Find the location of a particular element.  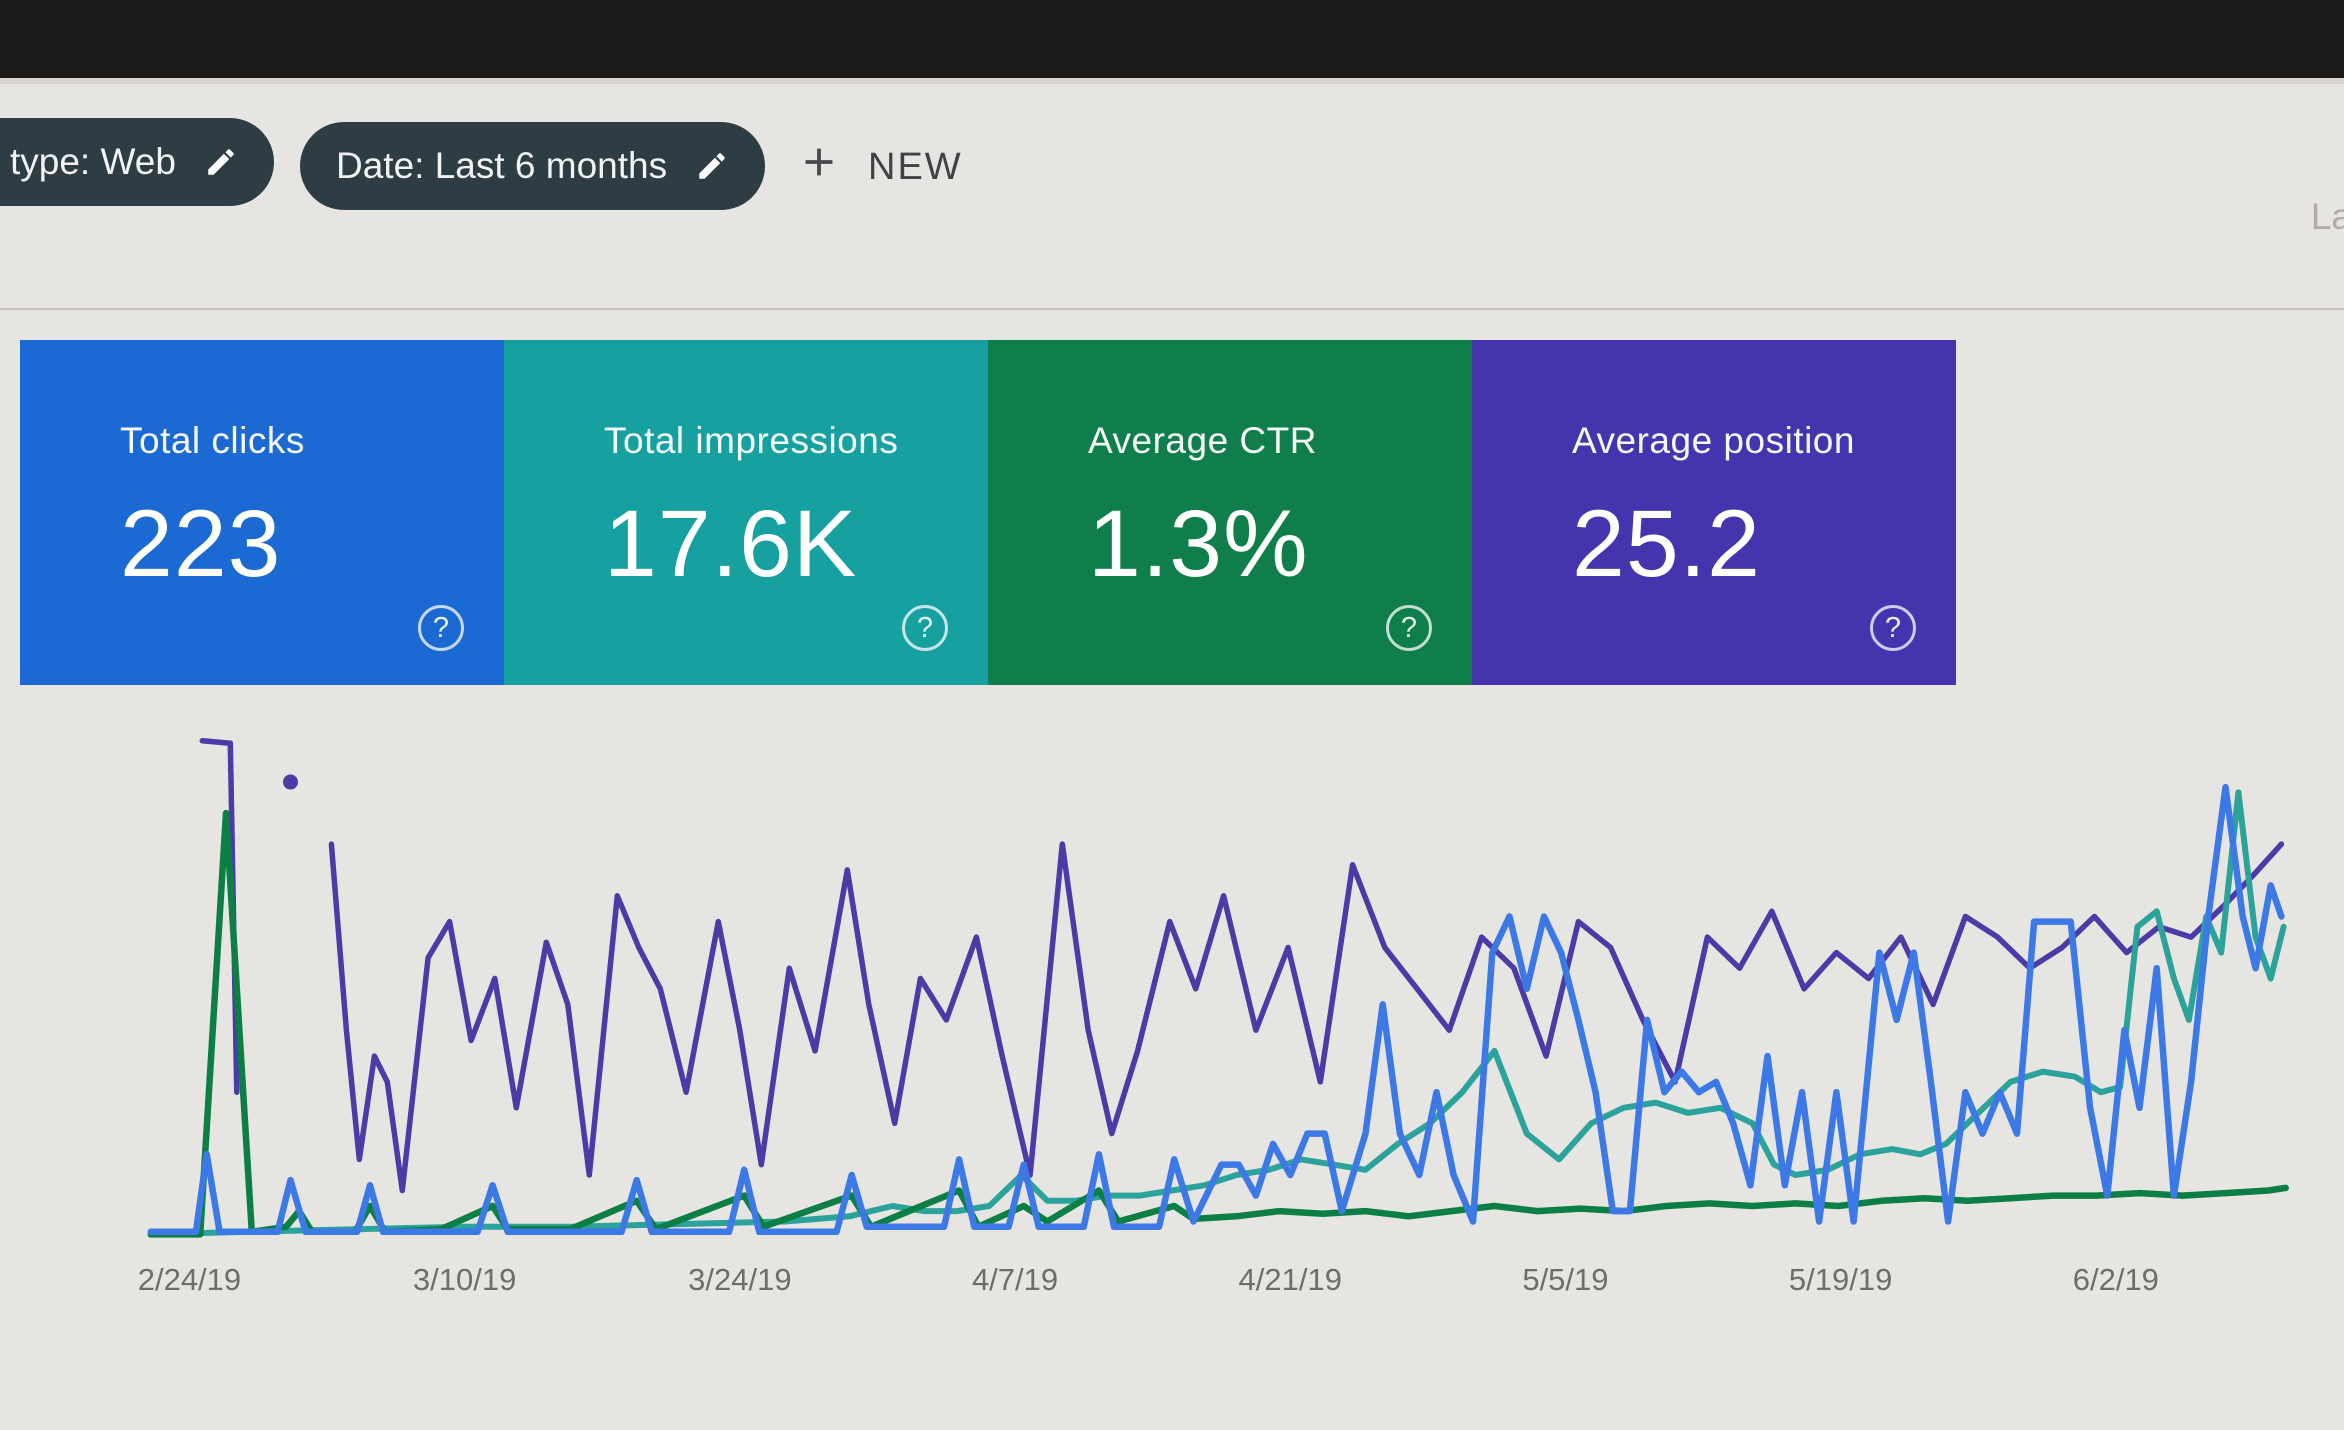

card-label: Average position is located at coordinates (1713, 440).